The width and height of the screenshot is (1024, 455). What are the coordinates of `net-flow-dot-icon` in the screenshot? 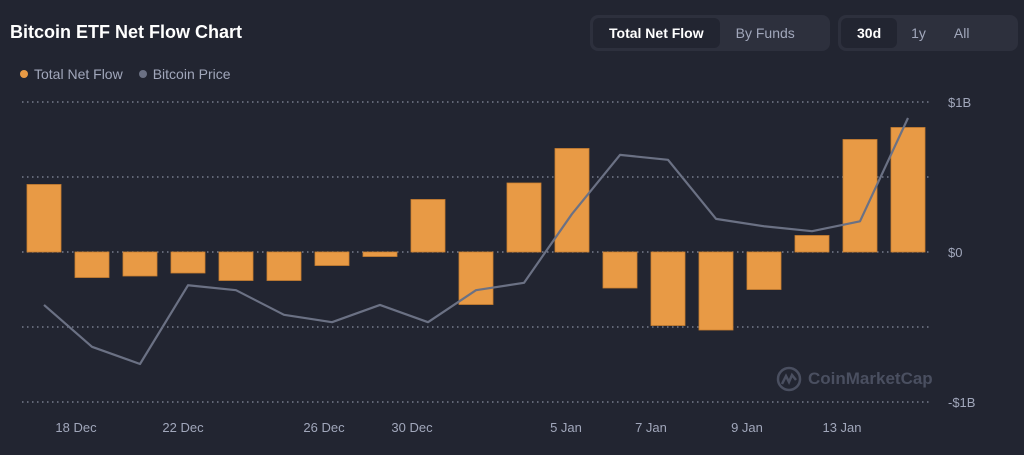 It's located at (24, 74).